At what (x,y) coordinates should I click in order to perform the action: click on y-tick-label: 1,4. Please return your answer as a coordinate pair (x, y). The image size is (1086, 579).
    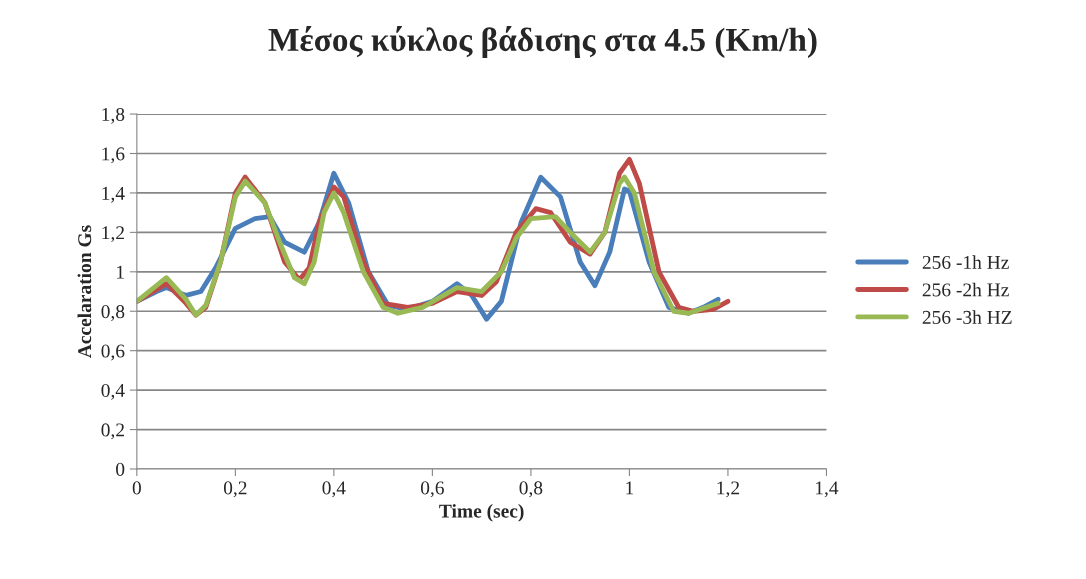
    Looking at the image, I should click on (113, 194).